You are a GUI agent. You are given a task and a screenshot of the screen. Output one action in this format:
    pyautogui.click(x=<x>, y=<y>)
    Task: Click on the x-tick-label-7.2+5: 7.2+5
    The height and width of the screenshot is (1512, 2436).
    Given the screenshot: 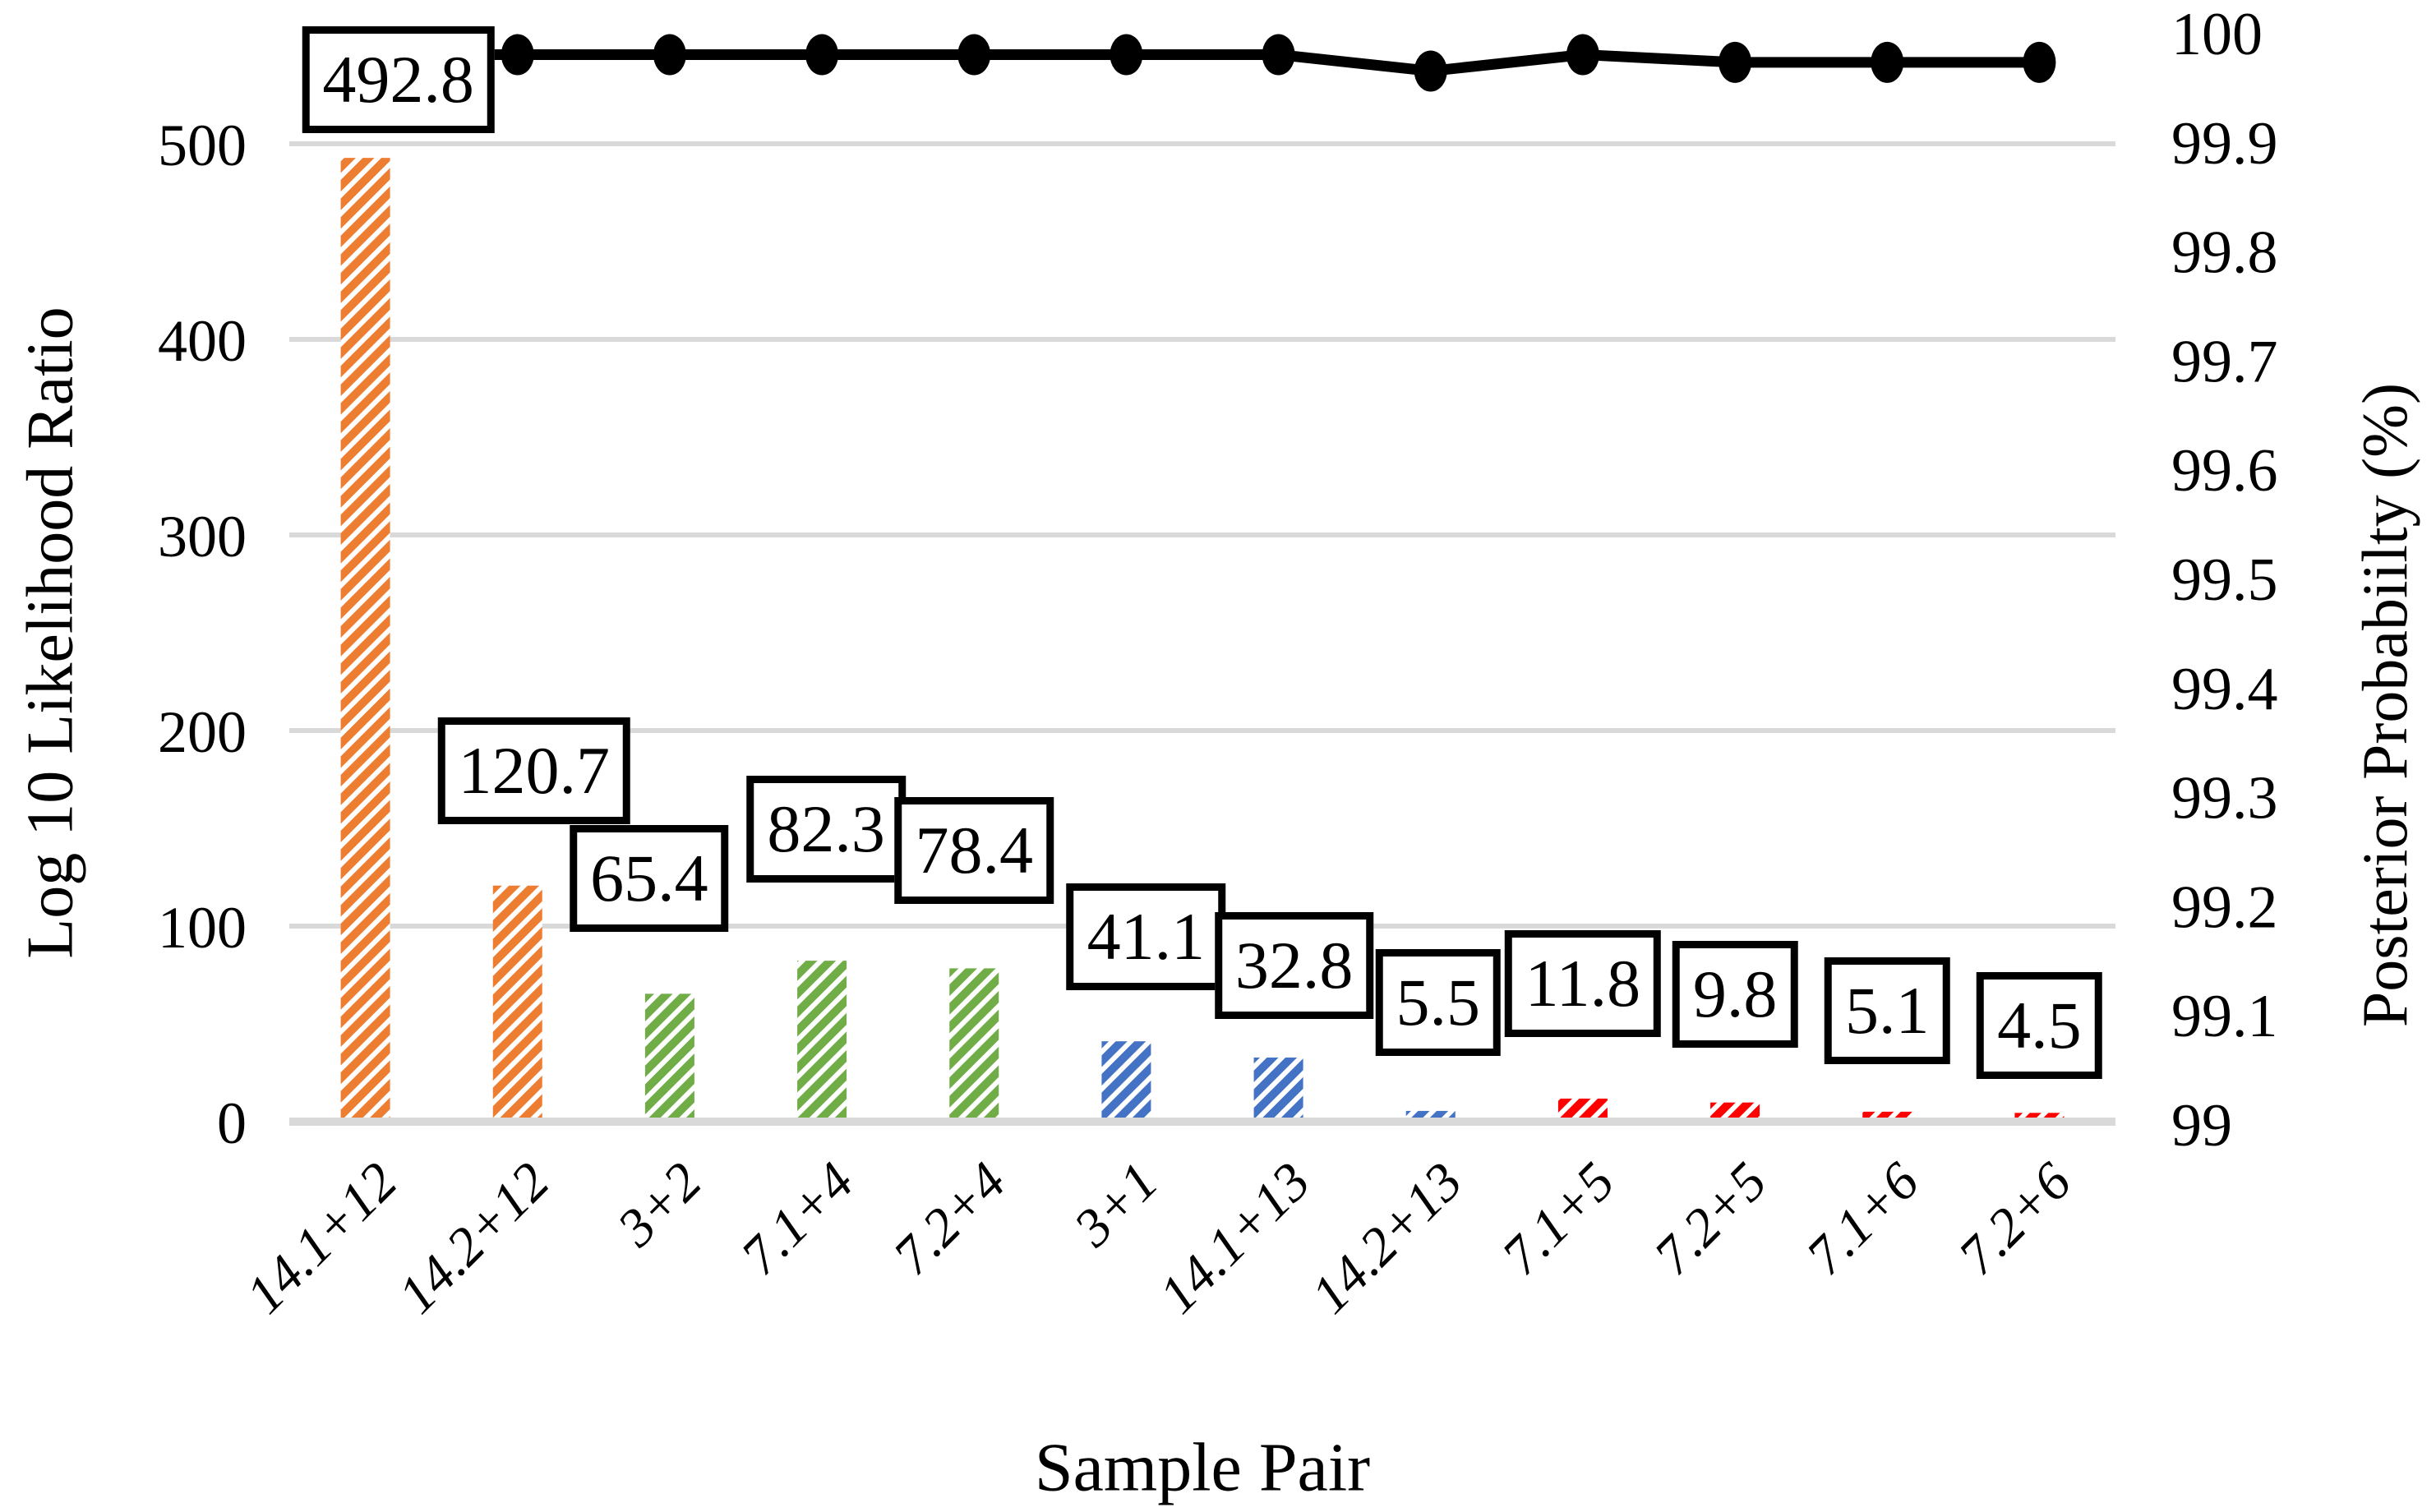 What is the action you would take?
    pyautogui.click(x=1711, y=1219)
    